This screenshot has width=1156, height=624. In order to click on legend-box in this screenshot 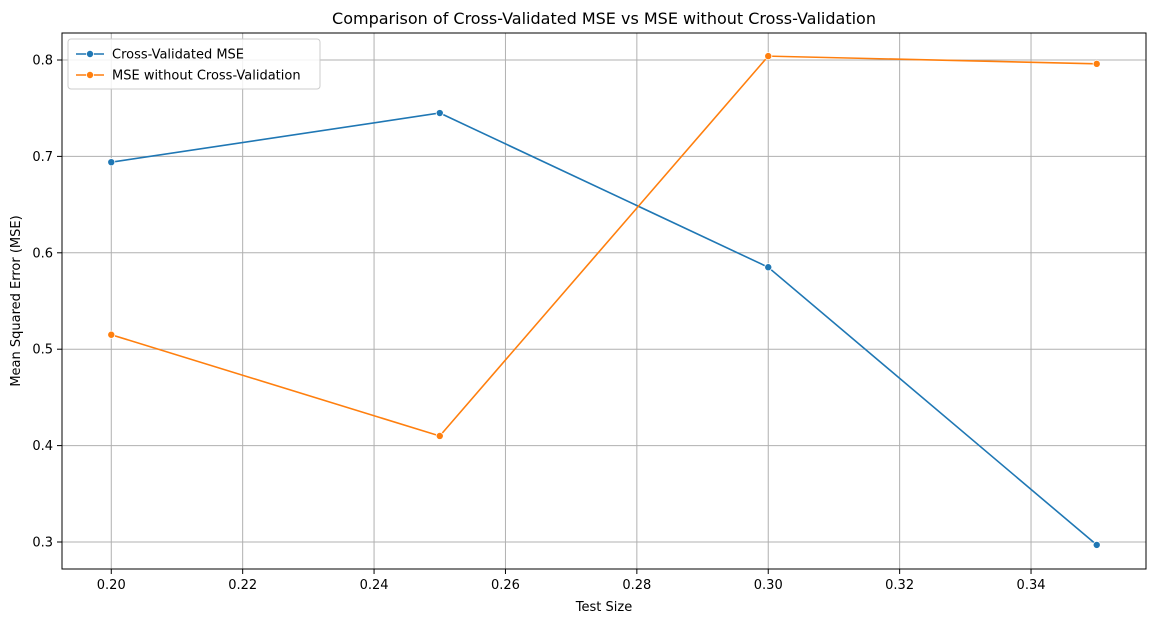, I will do `click(194, 64)`.